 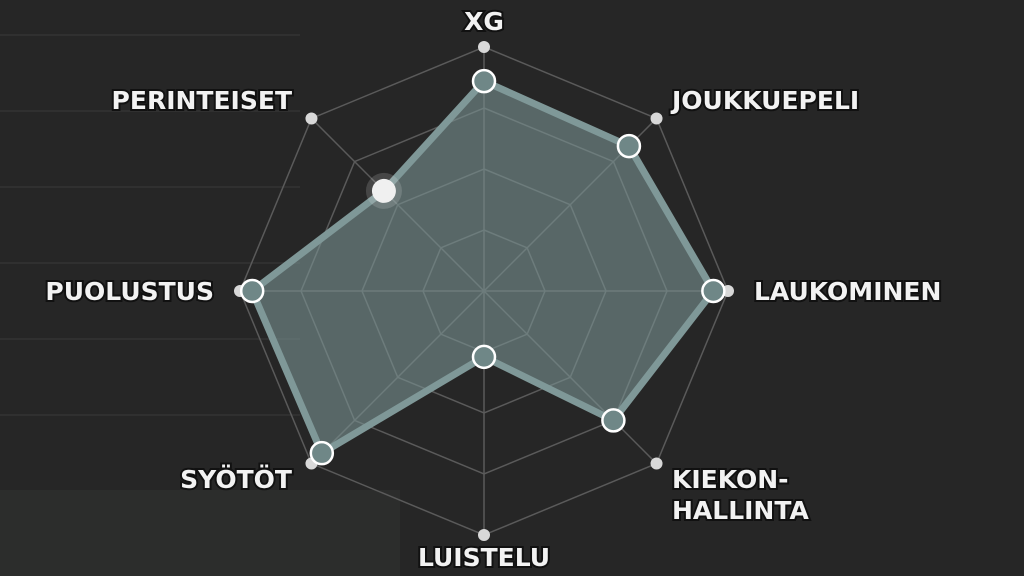 I want to click on axis-label-line: PUOLUSTUS, so click(x=129, y=291).